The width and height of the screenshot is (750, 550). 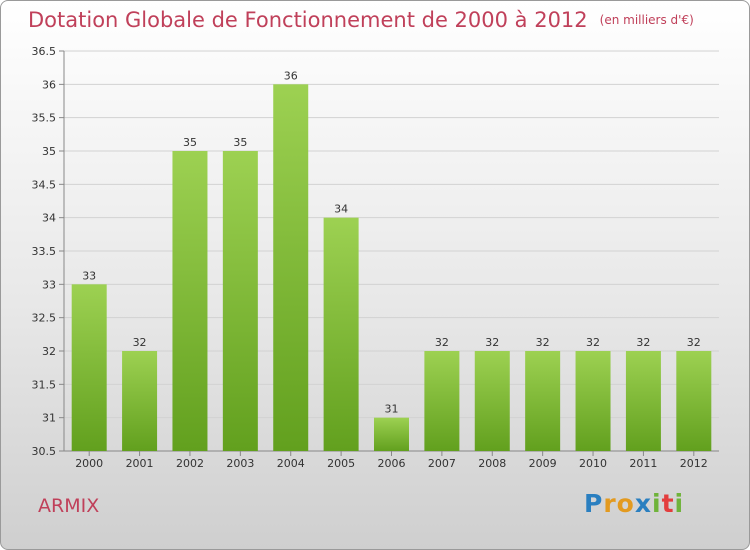 What do you see at coordinates (89, 275) in the screenshot?
I see `data-label: 33` at bounding box center [89, 275].